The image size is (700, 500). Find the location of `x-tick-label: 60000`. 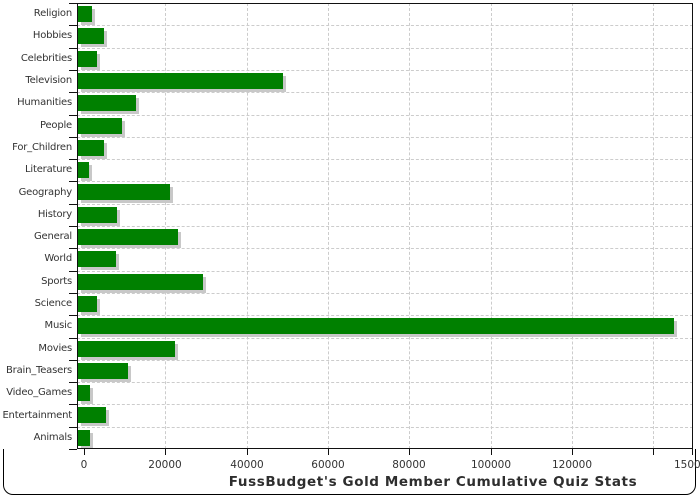

x-tick-label: 60000 is located at coordinates (328, 465).